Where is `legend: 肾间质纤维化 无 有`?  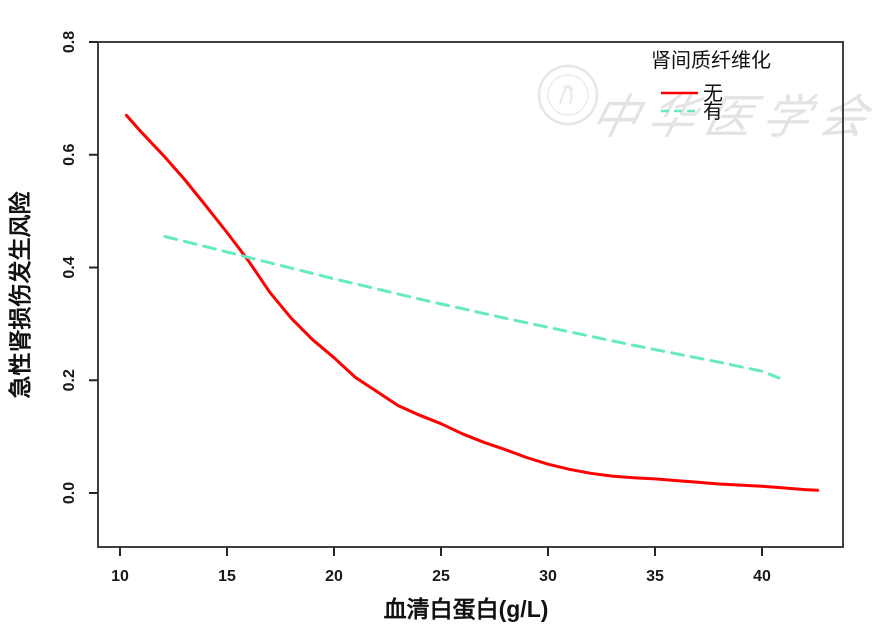 legend: 肾间质纤维化 无 有 is located at coordinates (711, 86).